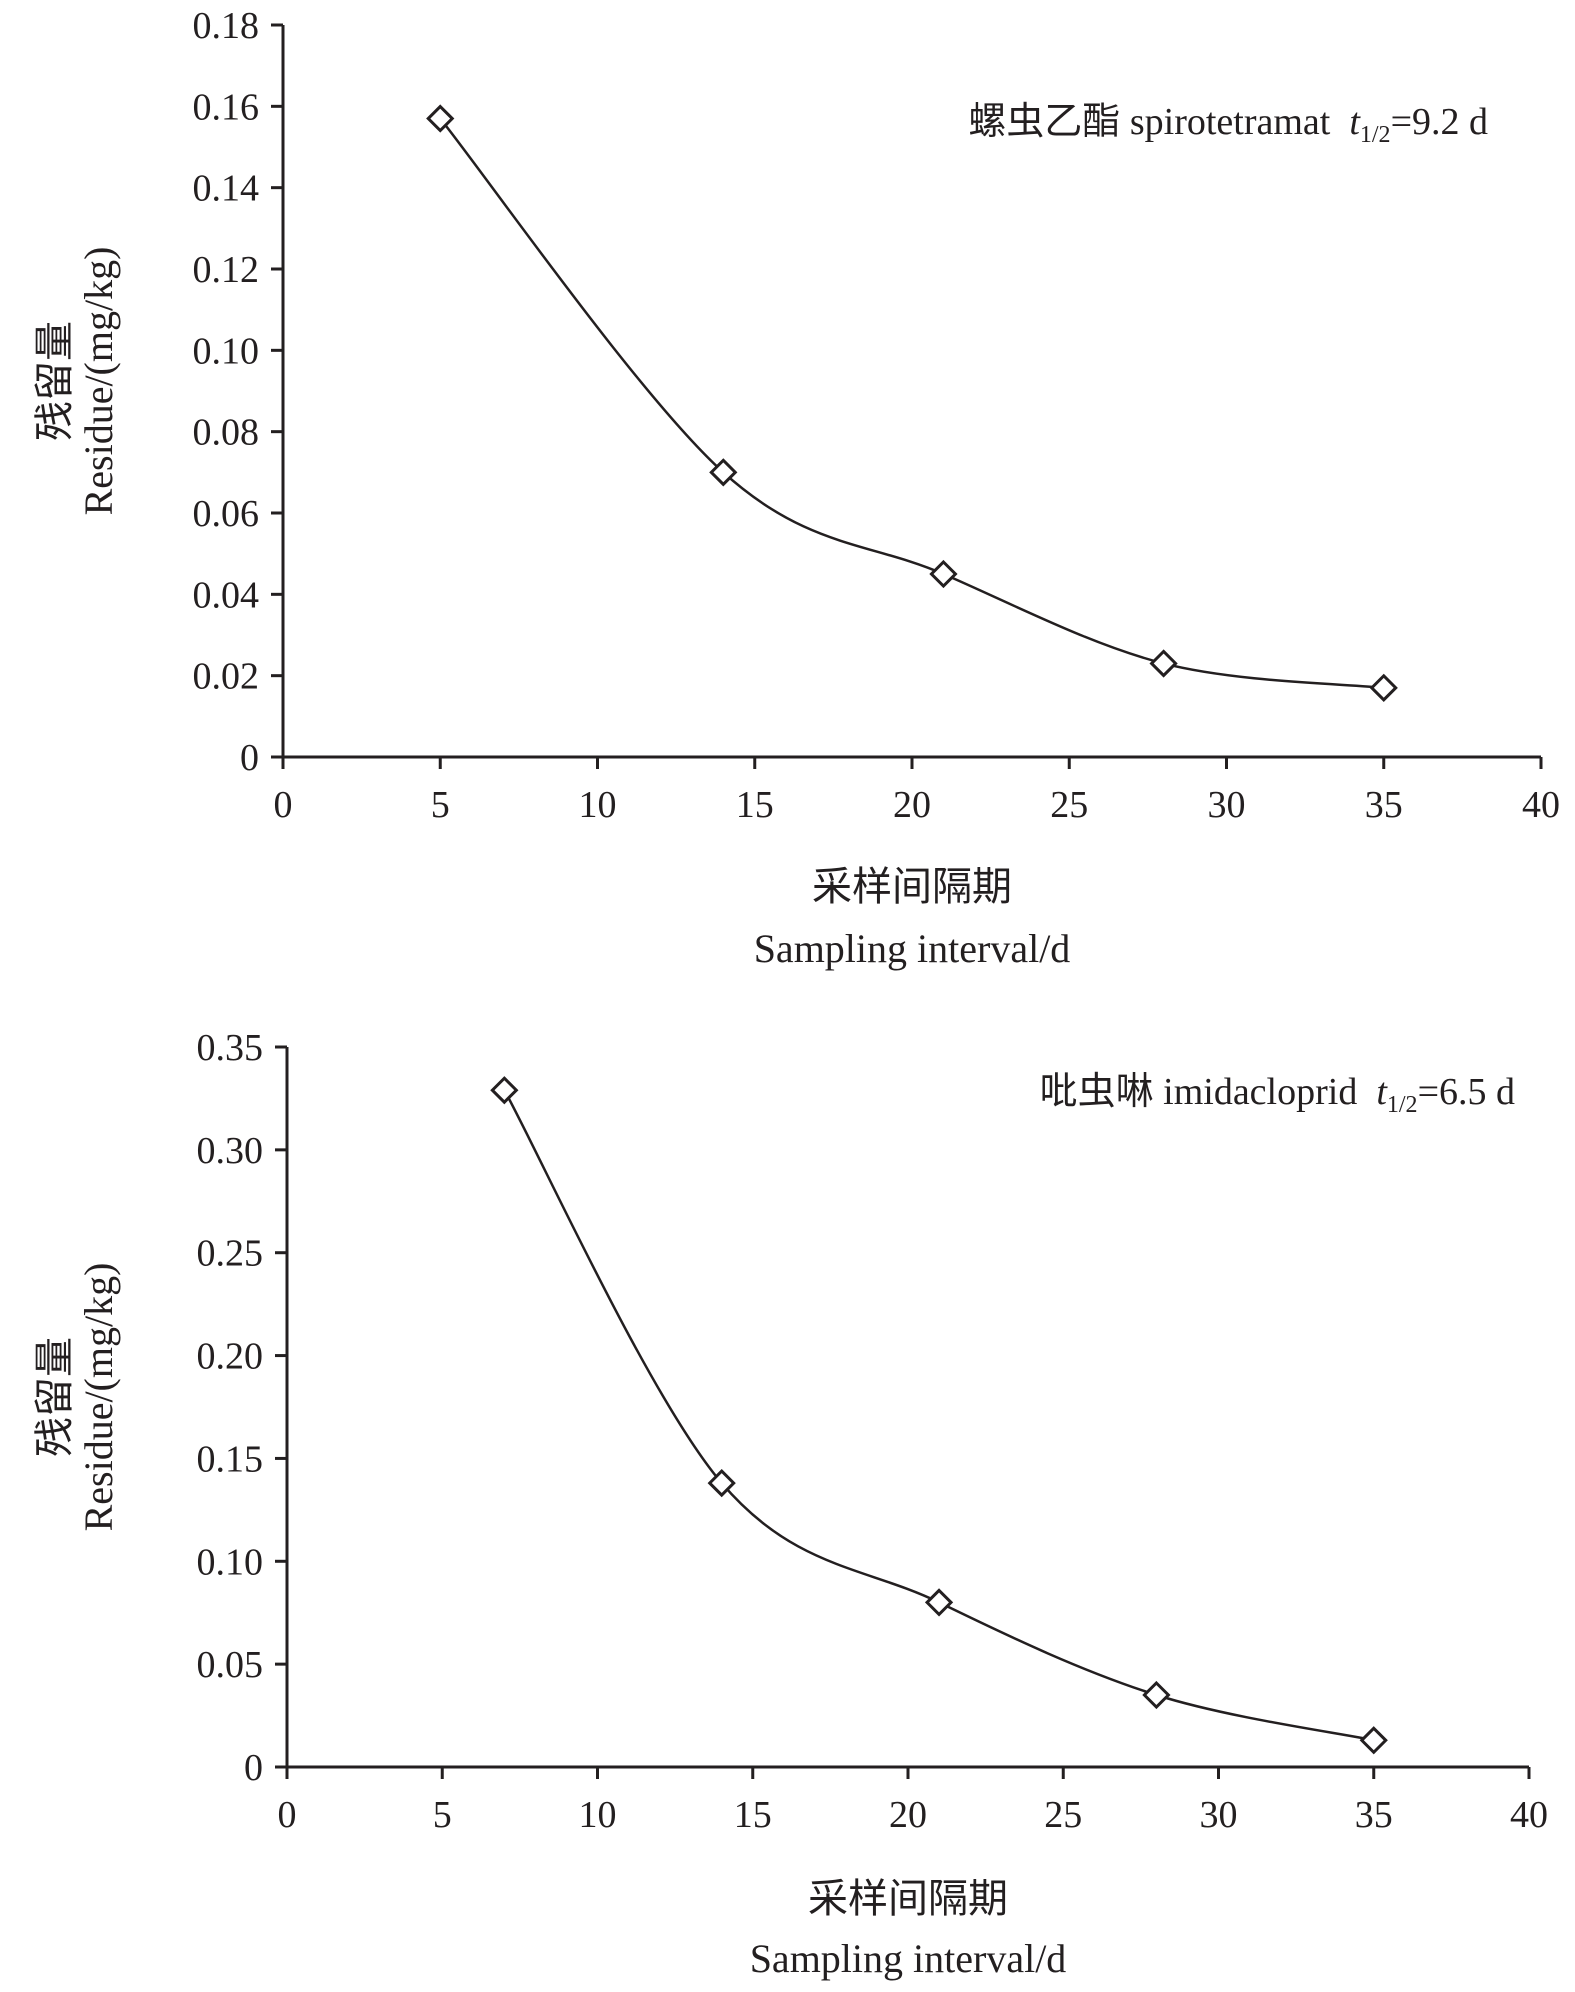  Describe the element at coordinates (226, 270) in the screenshot. I see `y-tick-label: 0.12` at that location.